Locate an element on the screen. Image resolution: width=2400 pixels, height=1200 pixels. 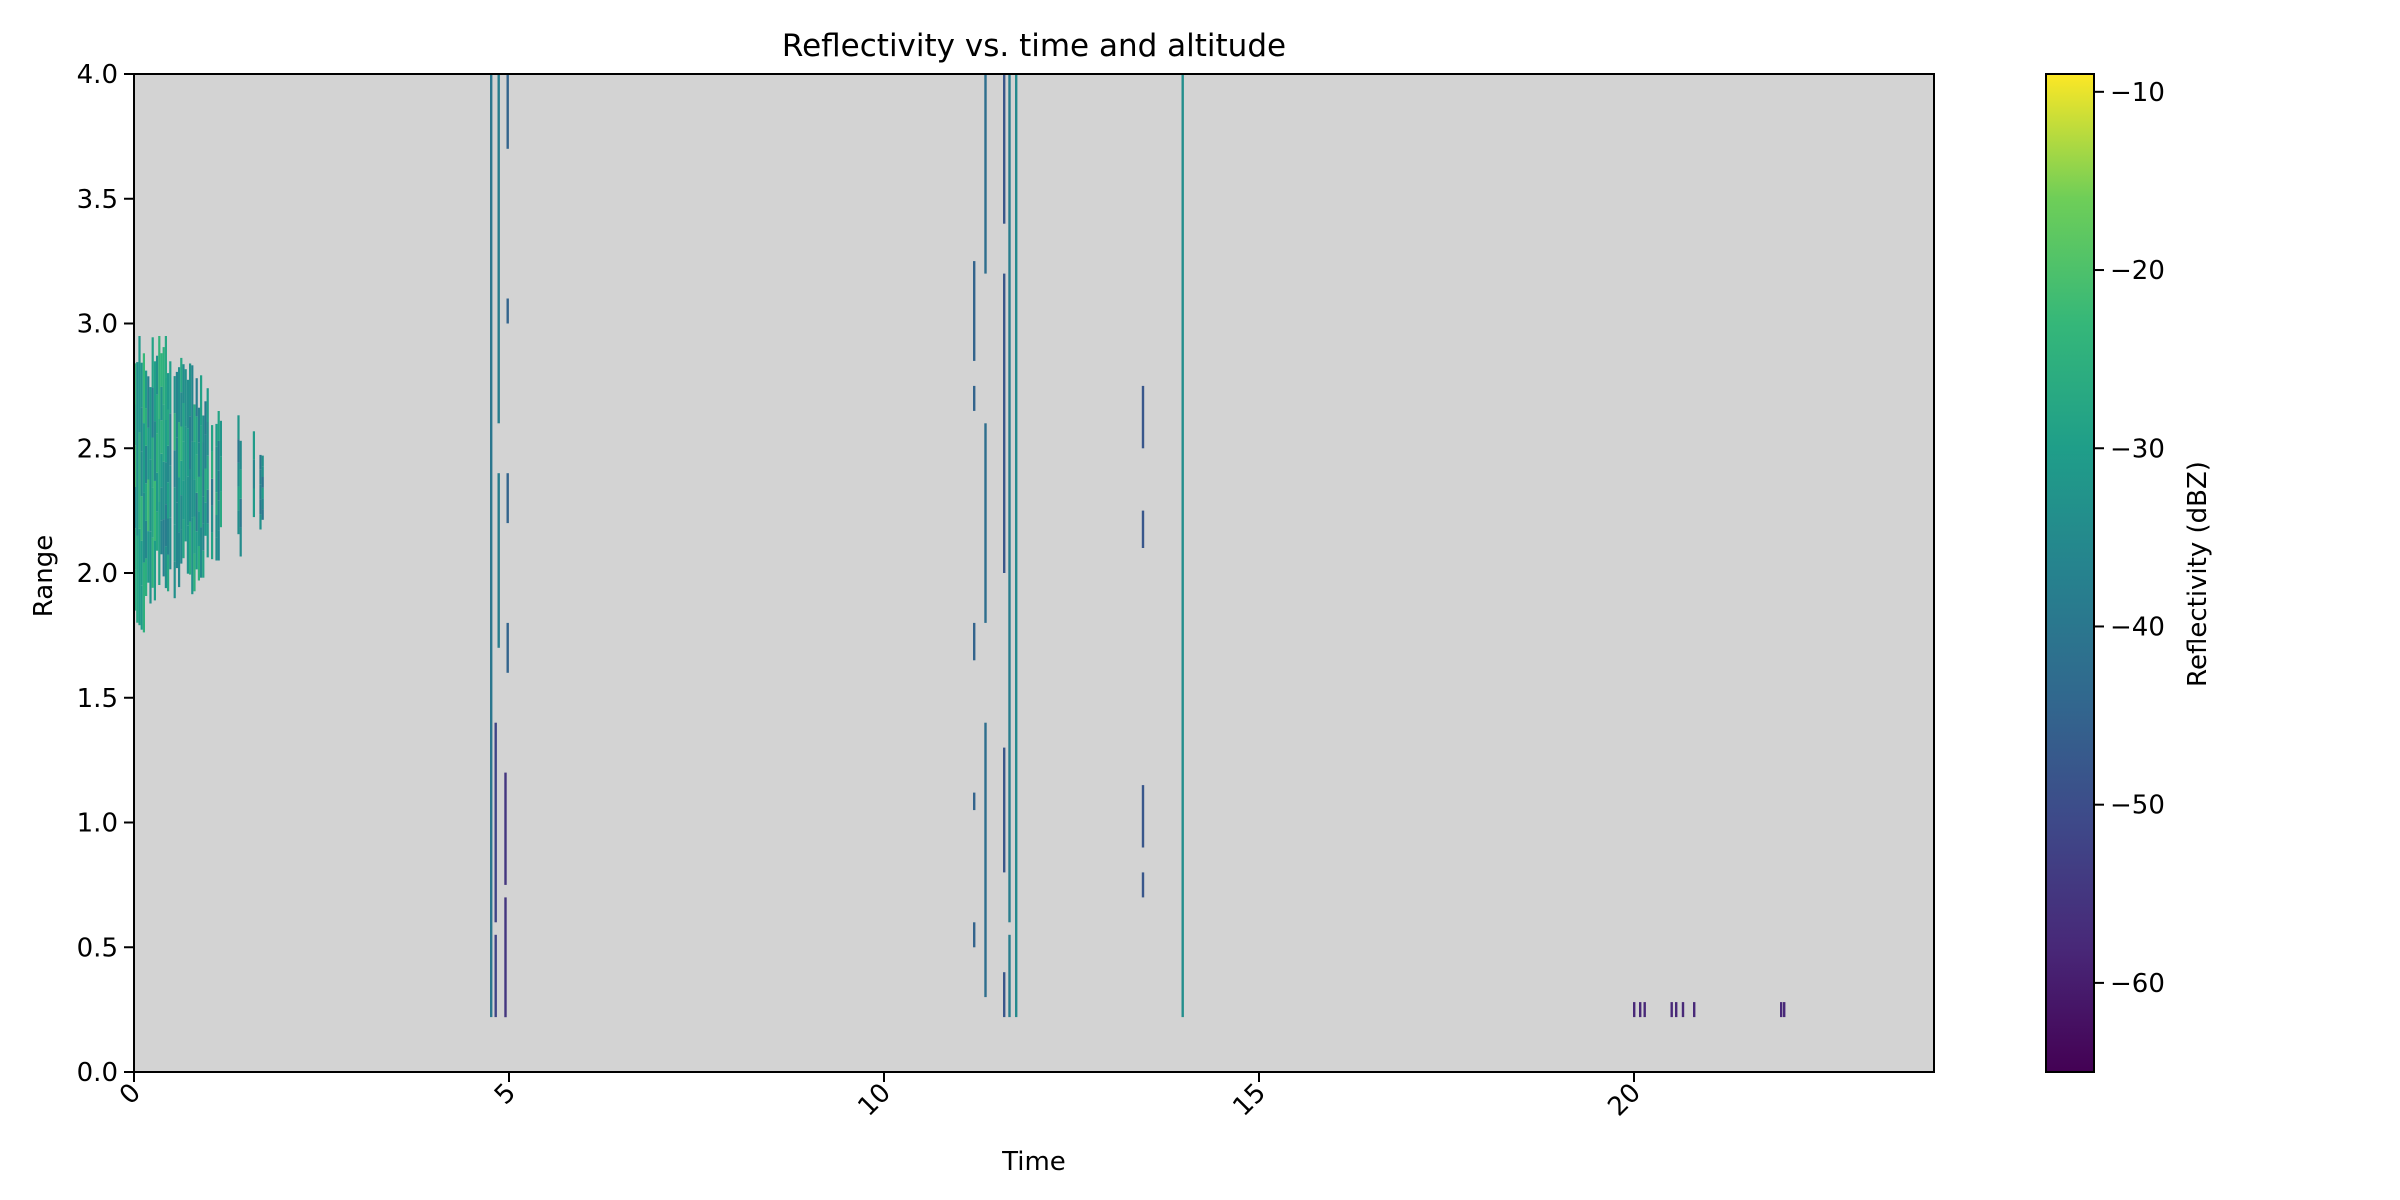
x-tick-label: 10 is located at coordinates (874, 1100).